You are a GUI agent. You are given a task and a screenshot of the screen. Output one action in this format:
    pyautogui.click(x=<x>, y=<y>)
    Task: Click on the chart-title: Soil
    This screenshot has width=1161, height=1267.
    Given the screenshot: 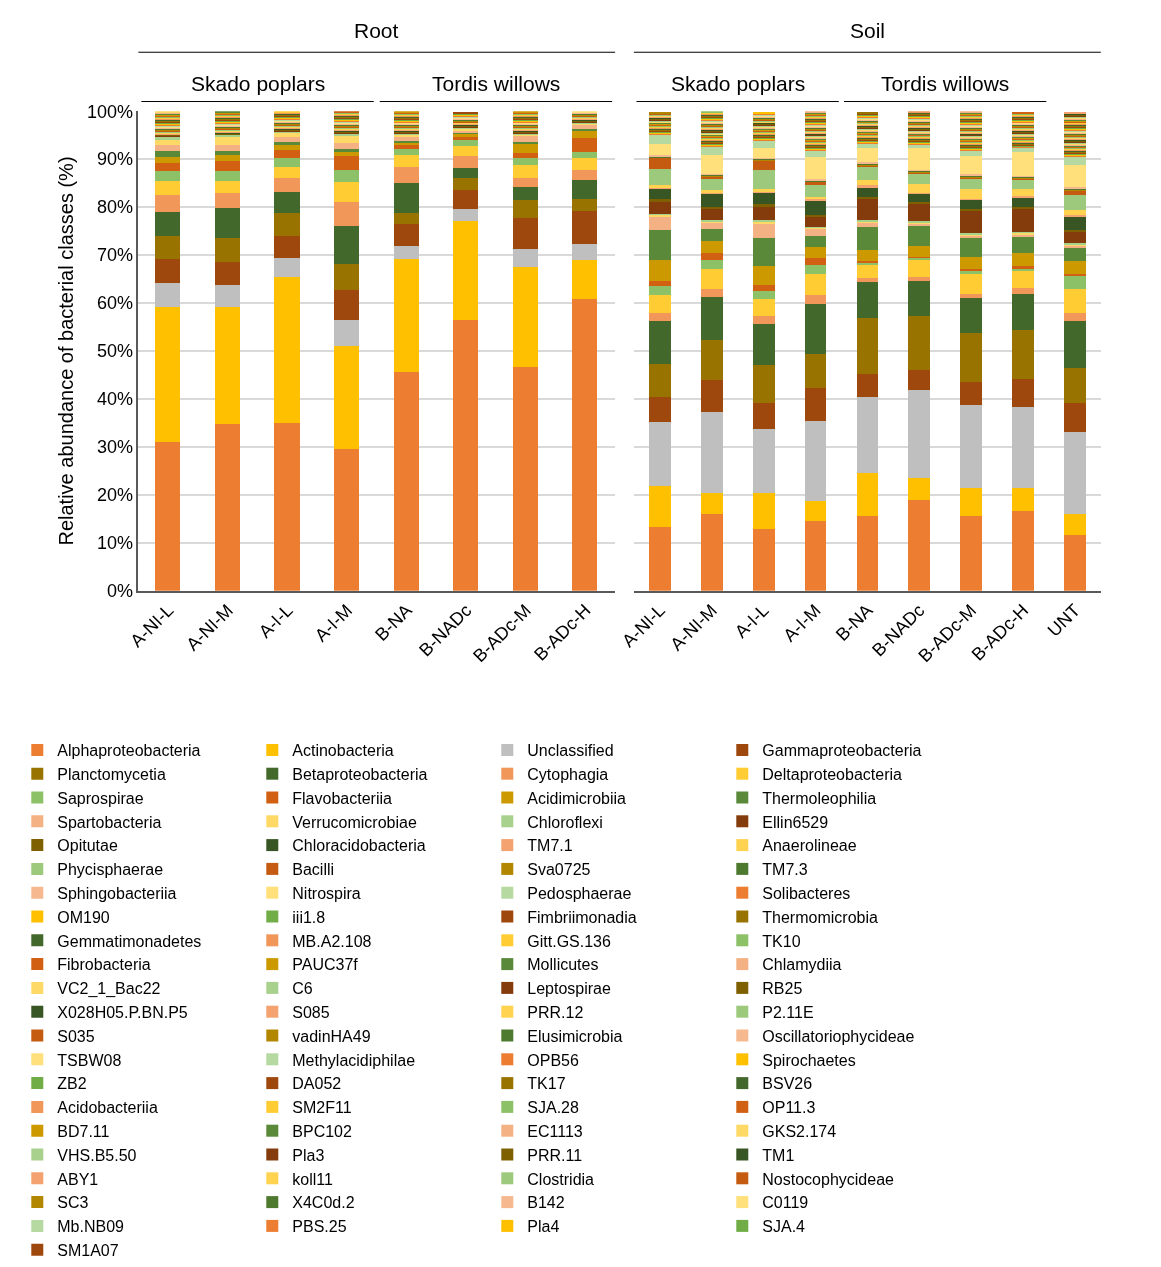 What is the action you would take?
    pyautogui.click(x=868, y=30)
    